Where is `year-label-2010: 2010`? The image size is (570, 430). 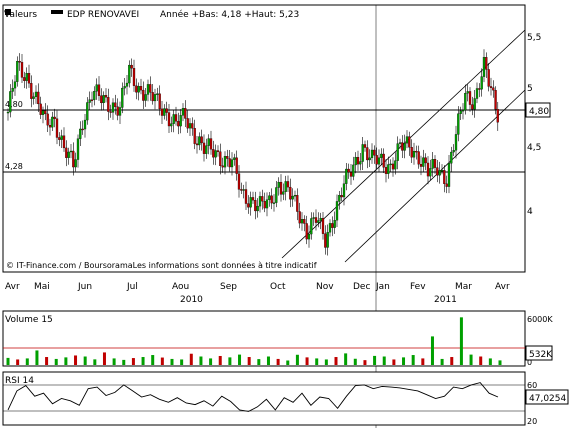 year-label-2010: 2010 is located at coordinates (191, 300).